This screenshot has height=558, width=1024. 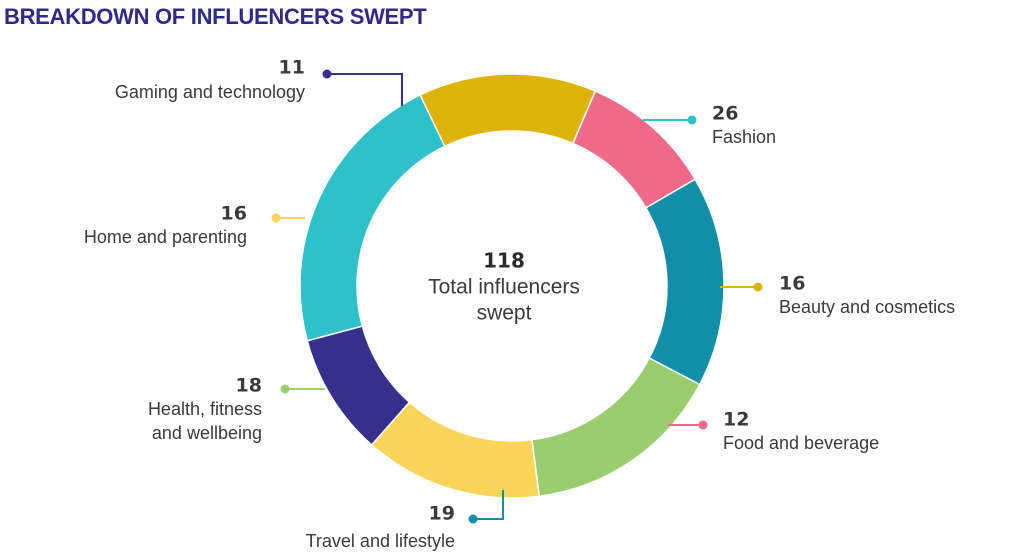 I want to click on value-label-fashion: 26, so click(x=725, y=114).